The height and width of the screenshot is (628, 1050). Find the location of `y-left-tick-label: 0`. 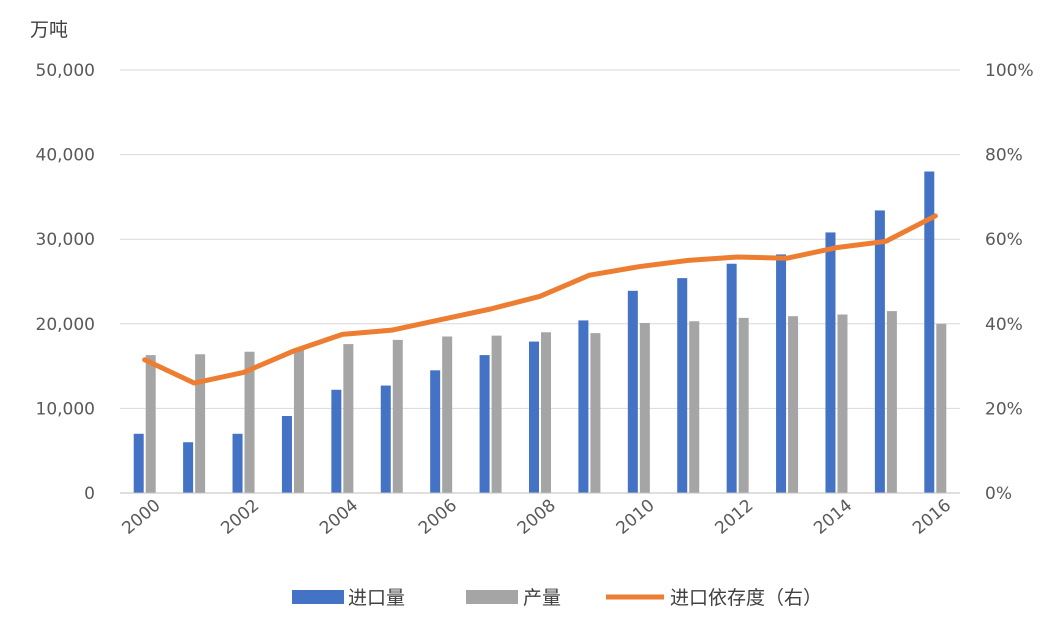

y-left-tick-label: 0 is located at coordinates (89, 494).